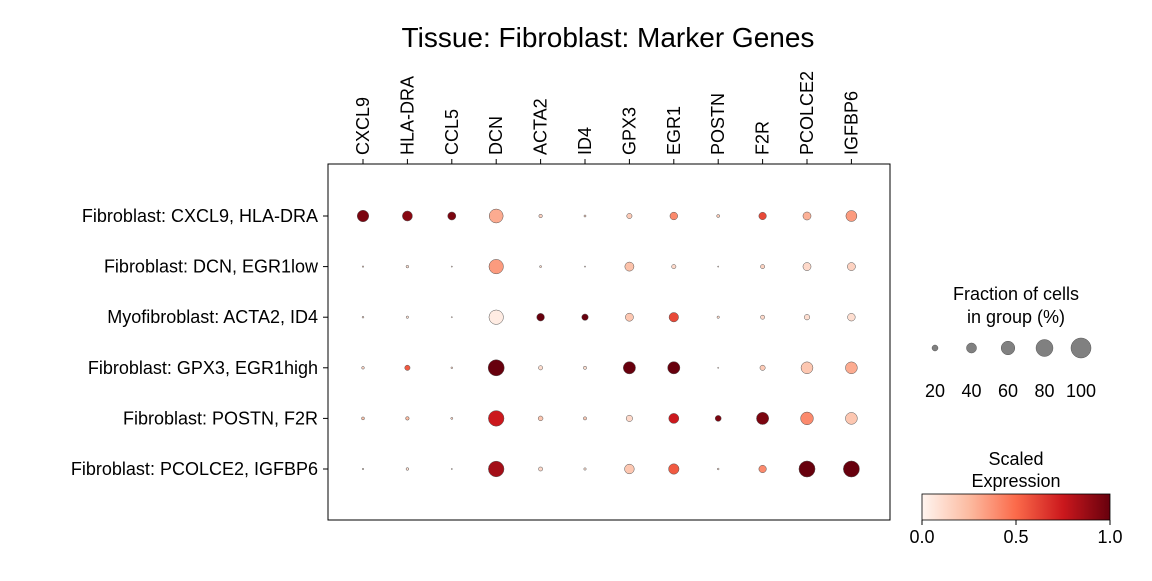 The height and width of the screenshot is (581, 1152). I want to click on colorbar-tick-label: 1.0, so click(1109, 537).